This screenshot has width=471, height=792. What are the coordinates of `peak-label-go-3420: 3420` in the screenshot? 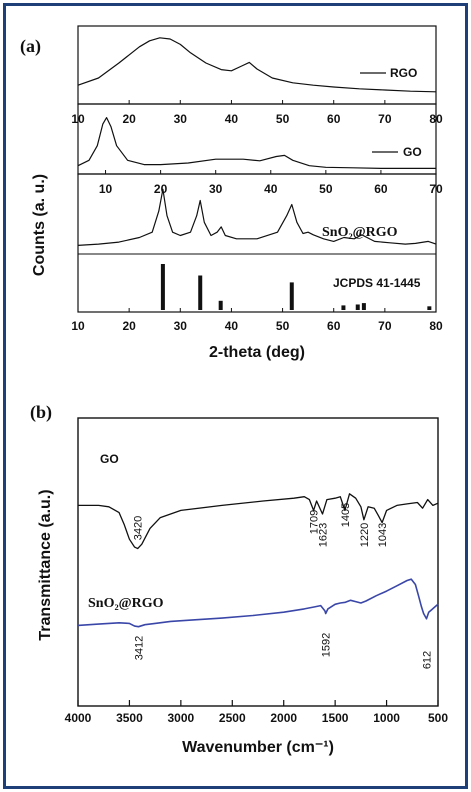 It's located at (139, 528).